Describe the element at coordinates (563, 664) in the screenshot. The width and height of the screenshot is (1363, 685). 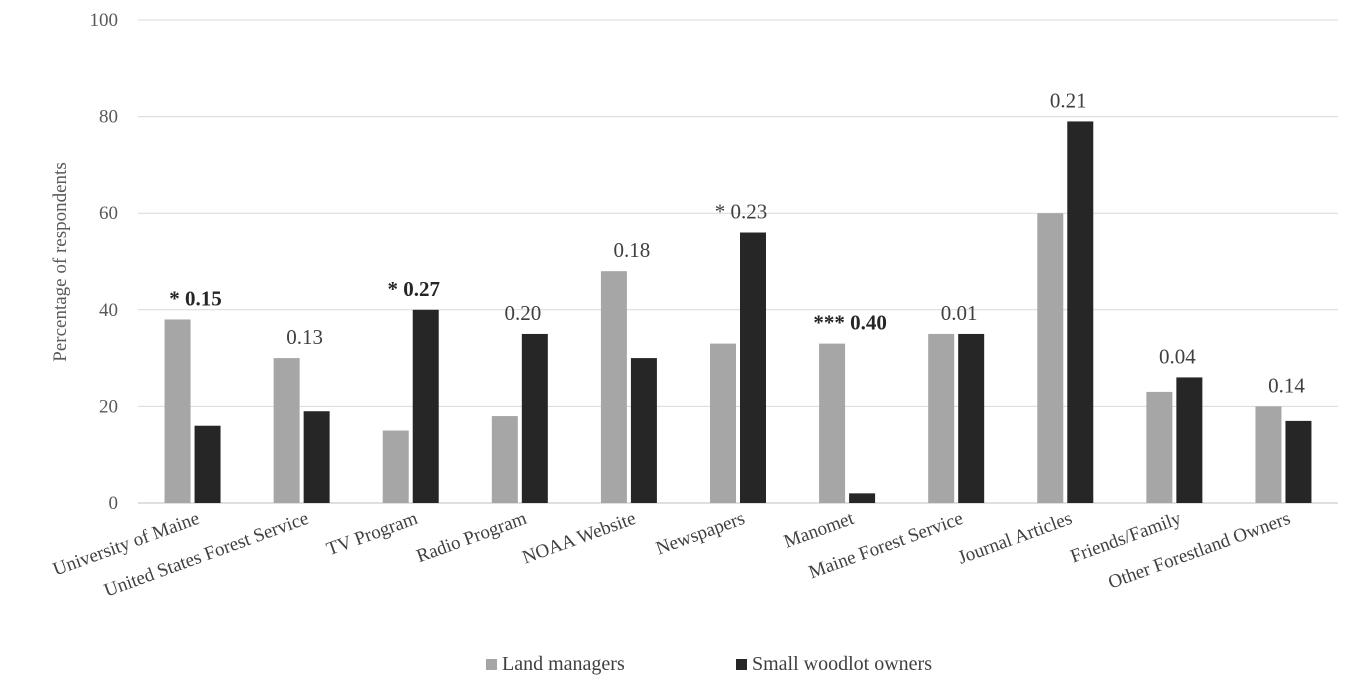
I see `legend-label-land-managers: Land managers` at that location.